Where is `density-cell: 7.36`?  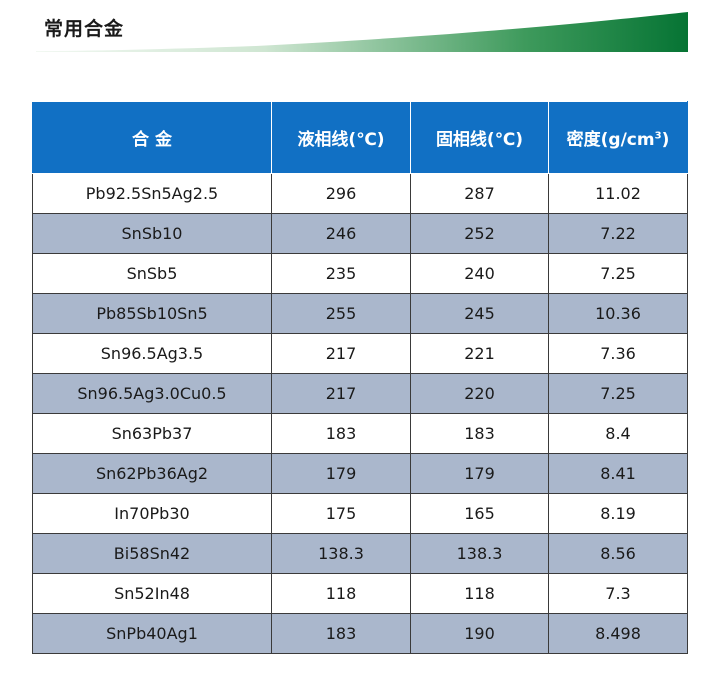
density-cell: 7.36 is located at coordinates (618, 353).